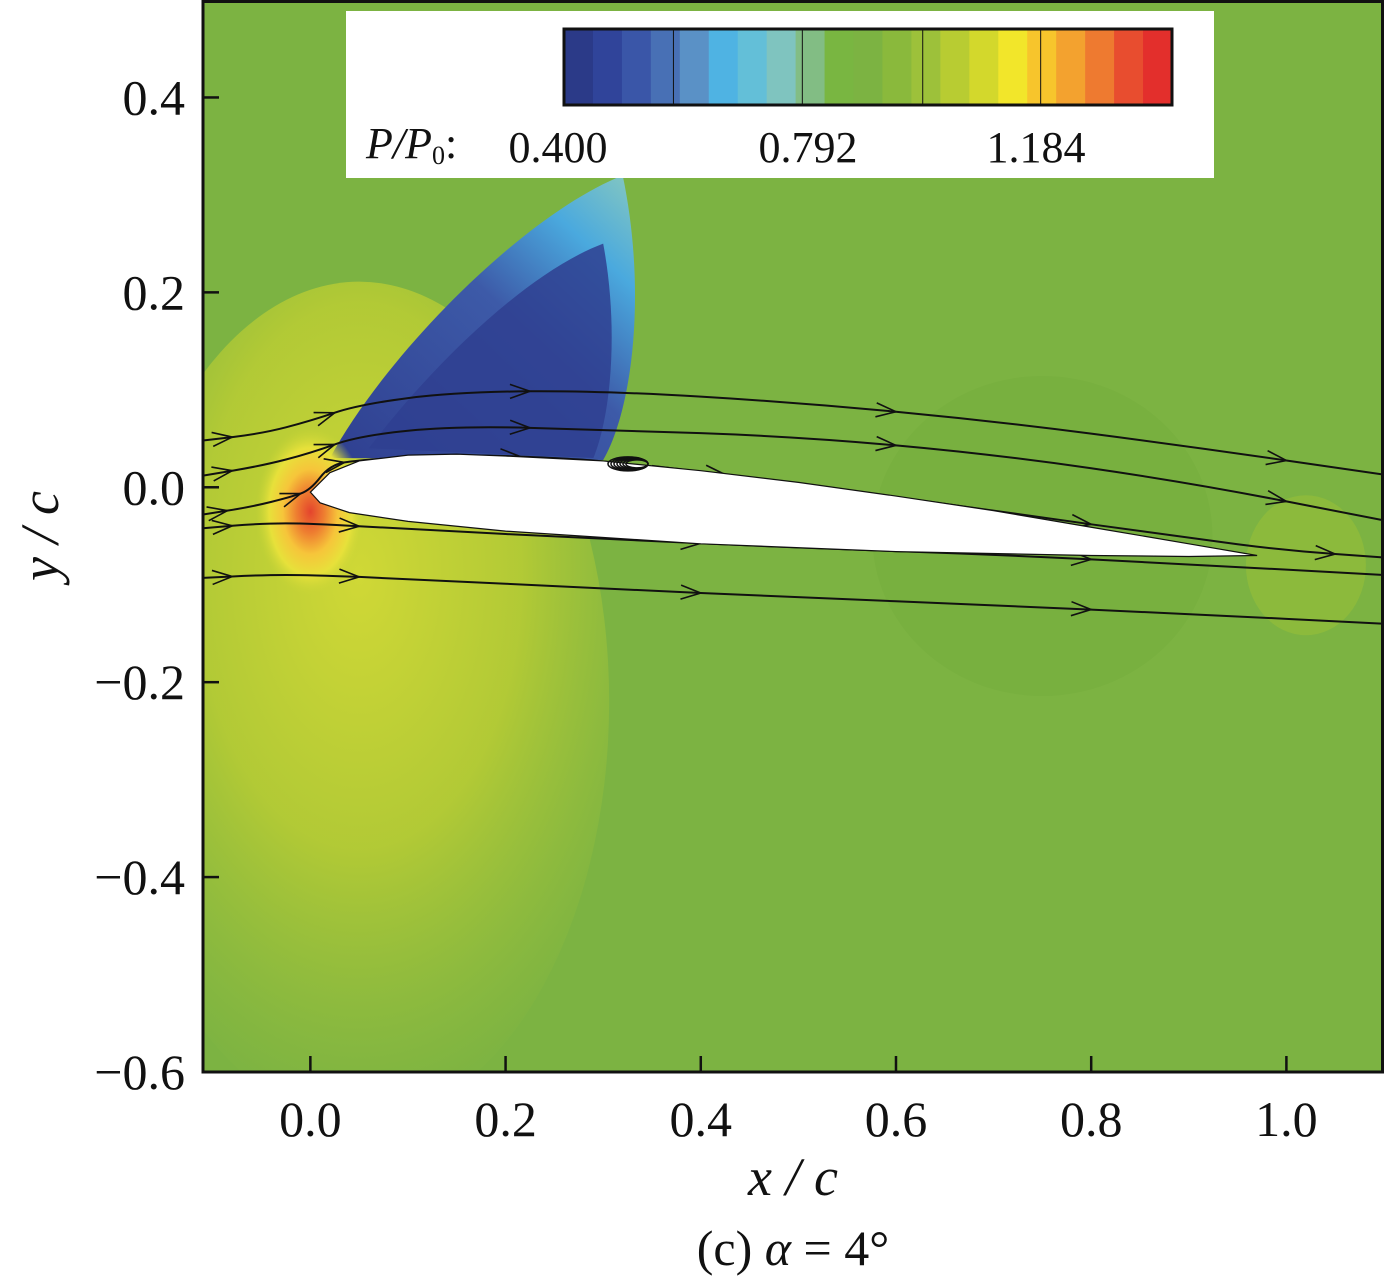 The image size is (1384, 1282). What do you see at coordinates (798, 1101) in the screenshot?
I see `x-axis: 0.0 0.2 0.4 0.6 0.8 1.0` at bounding box center [798, 1101].